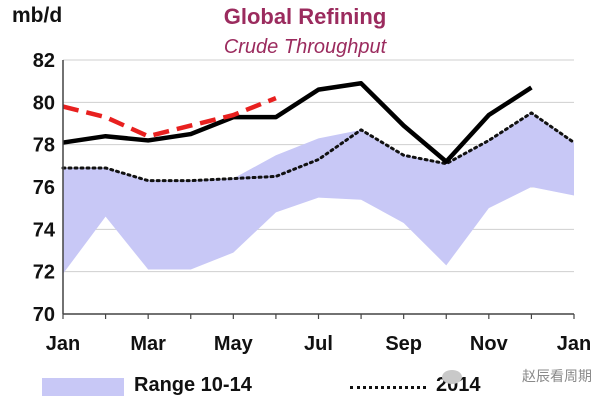 The image size is (600, 406). What do you see at coordinates (37, 15) in the screenshot?
I see `y-axis-unit: mb/d` at bounding box center [37, 15].